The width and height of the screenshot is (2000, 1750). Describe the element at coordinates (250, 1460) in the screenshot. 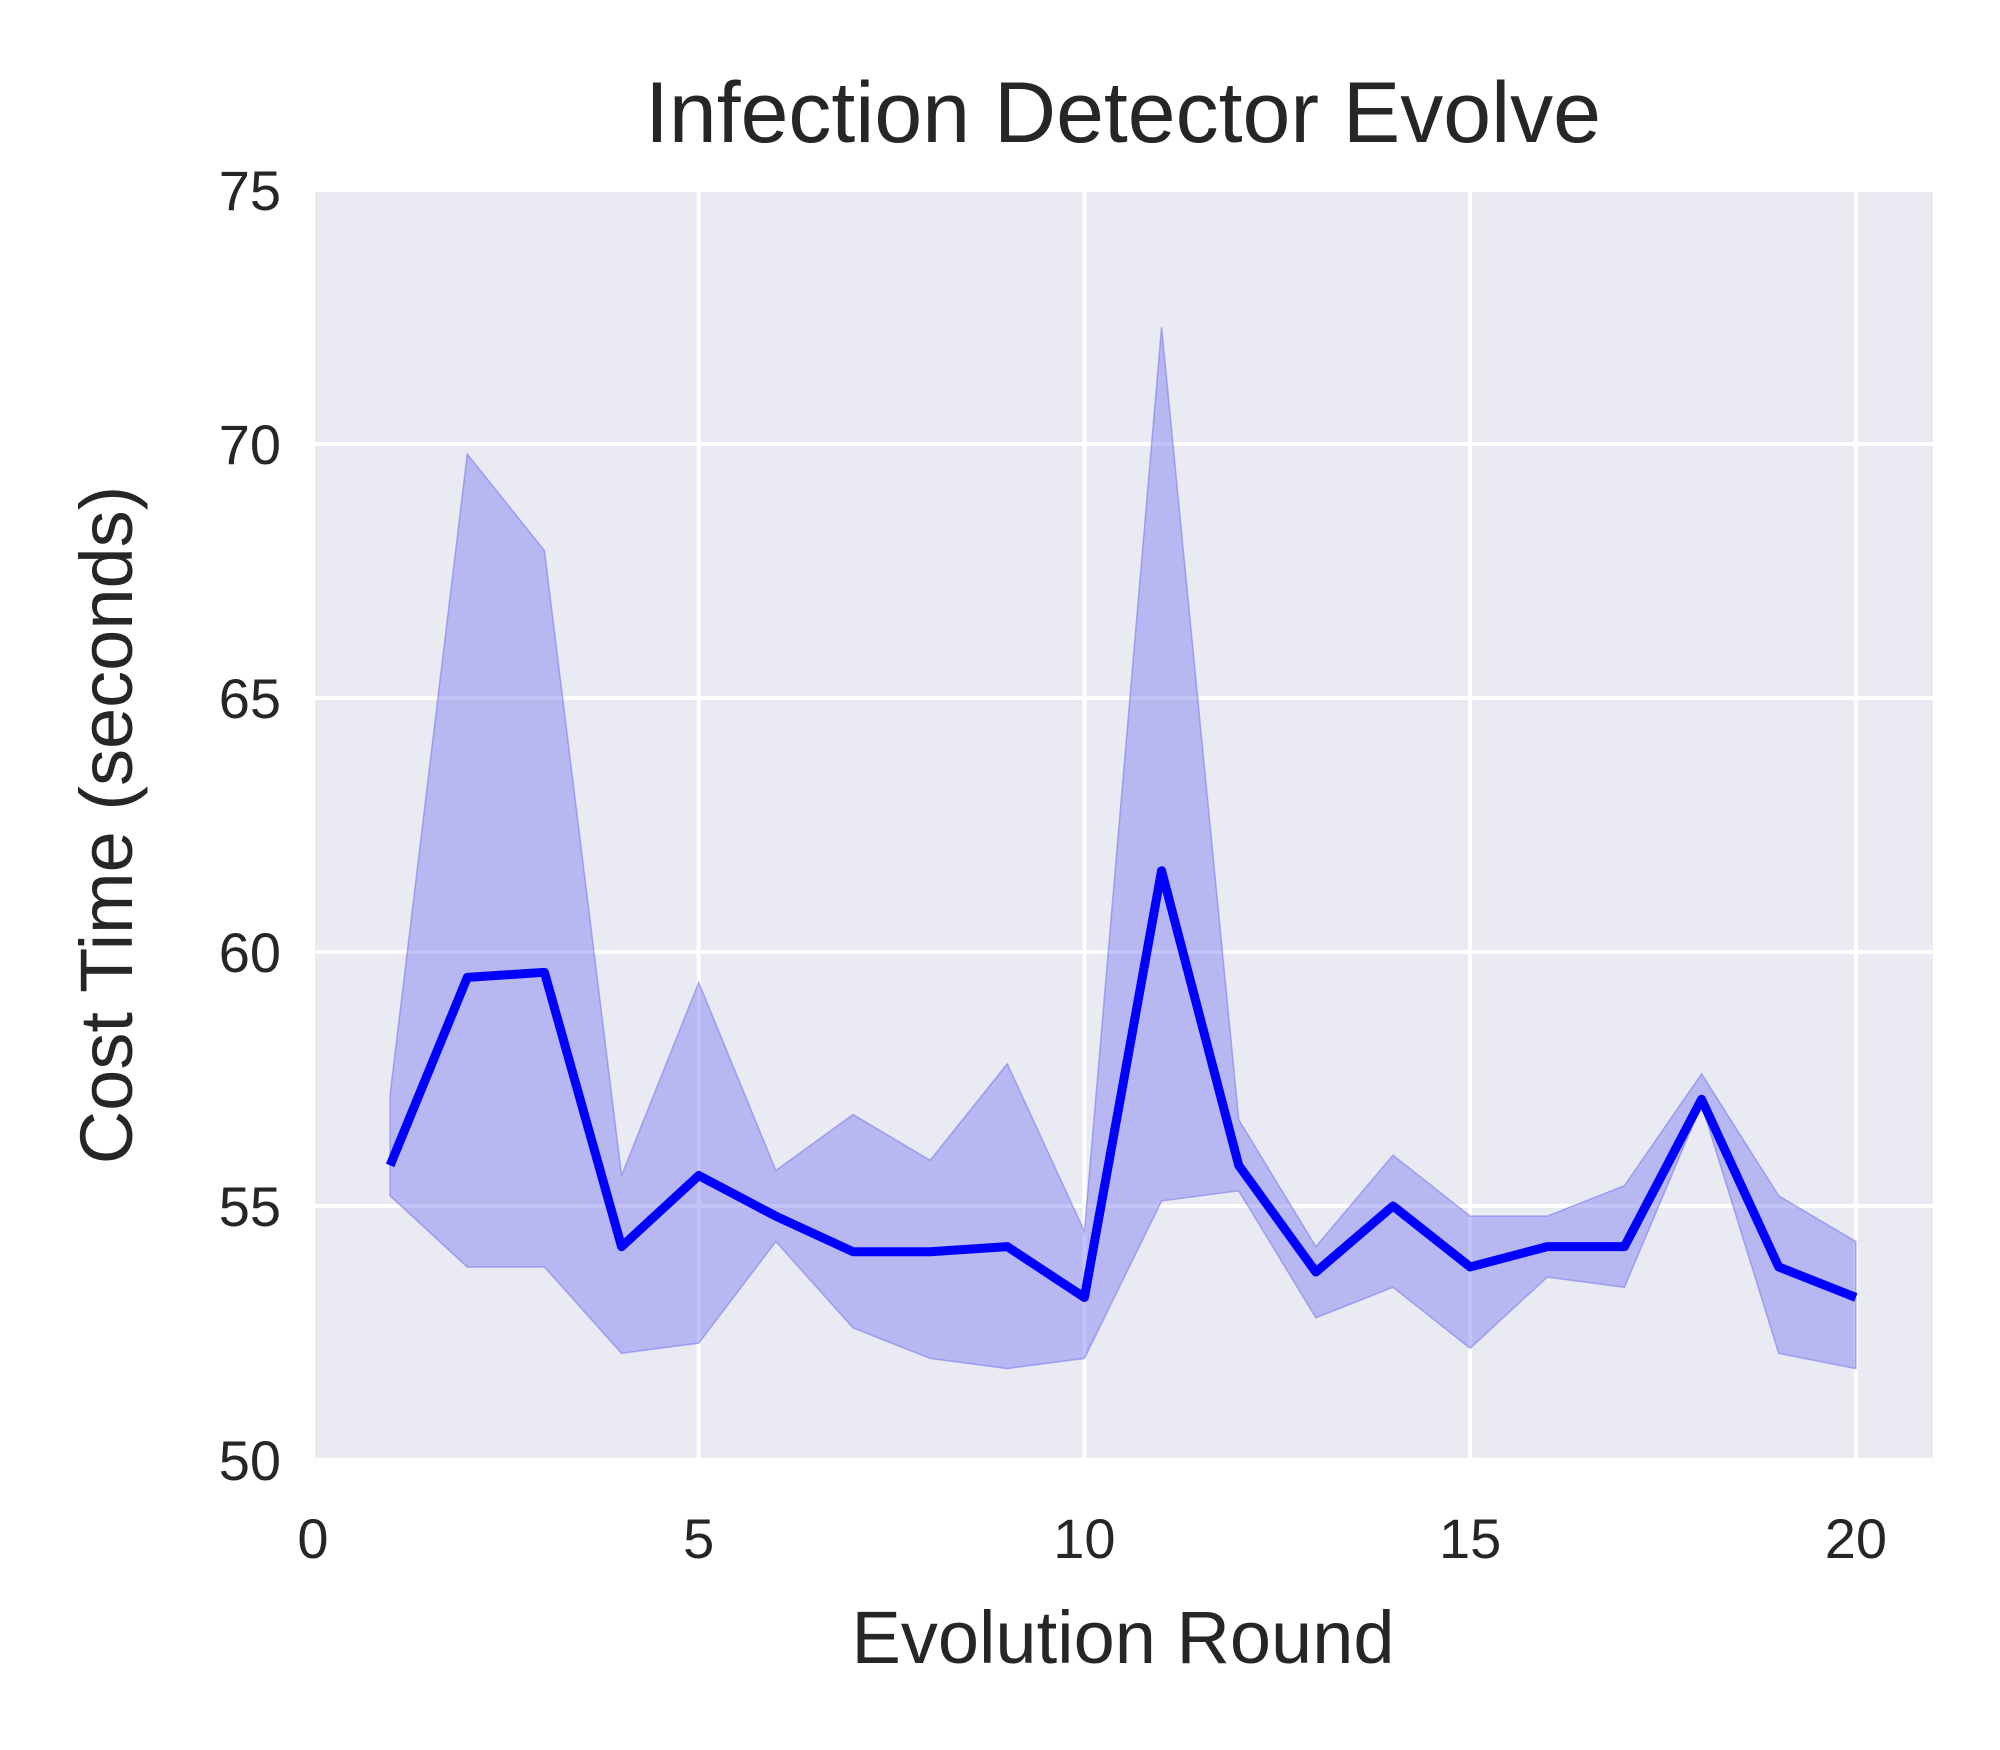

I see `y-tick-label: 50` at that location.